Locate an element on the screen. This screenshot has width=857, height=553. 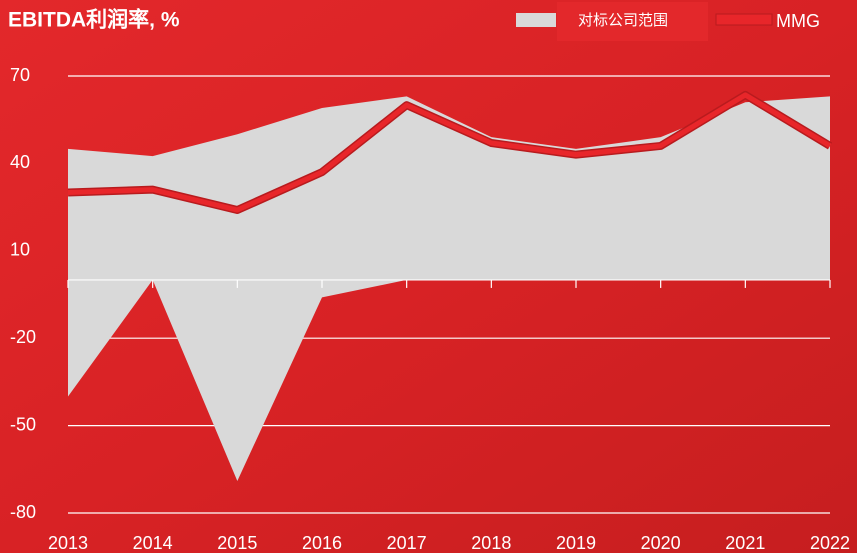
x-tick-label: 2022 is located at coordinates (830, 543).